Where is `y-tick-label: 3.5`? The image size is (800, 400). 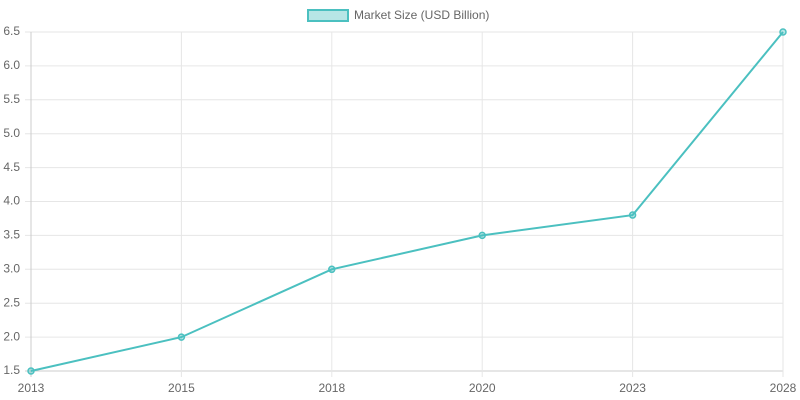 y-tick-label: 3.5 is located at coordinates (11, 235).